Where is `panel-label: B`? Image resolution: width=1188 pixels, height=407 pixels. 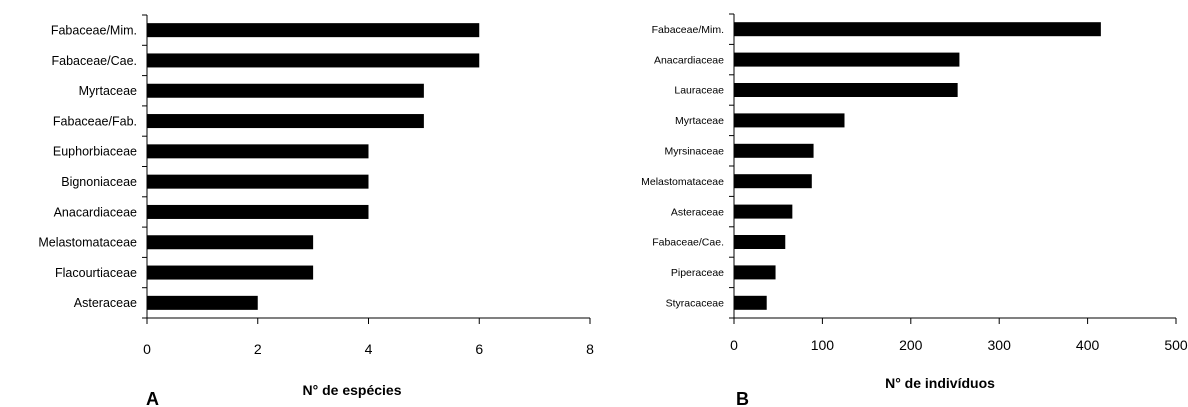 panel-label: B is located at coordinates (742, 398).